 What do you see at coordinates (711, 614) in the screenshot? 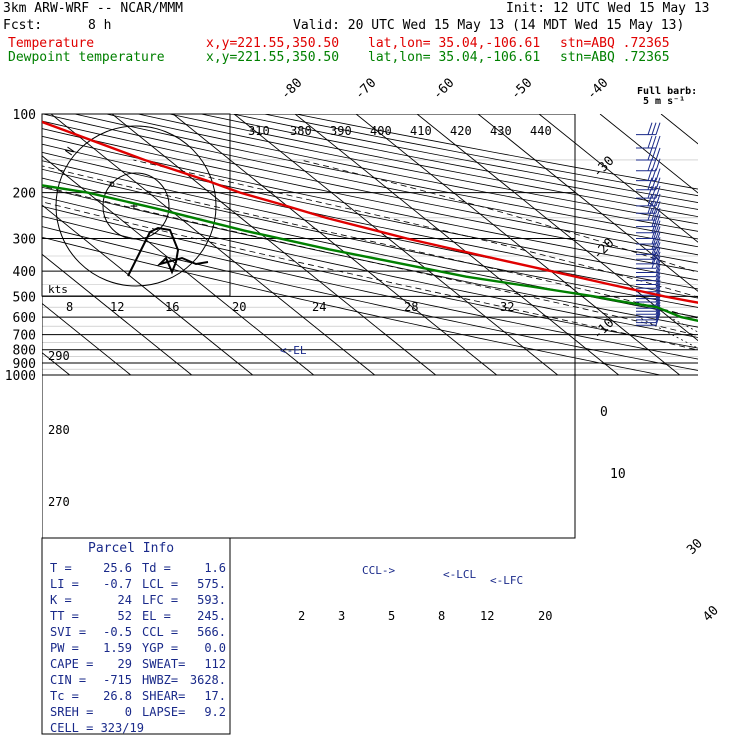
I see `isotherm-label: 40` at bounding box center [711, 614].